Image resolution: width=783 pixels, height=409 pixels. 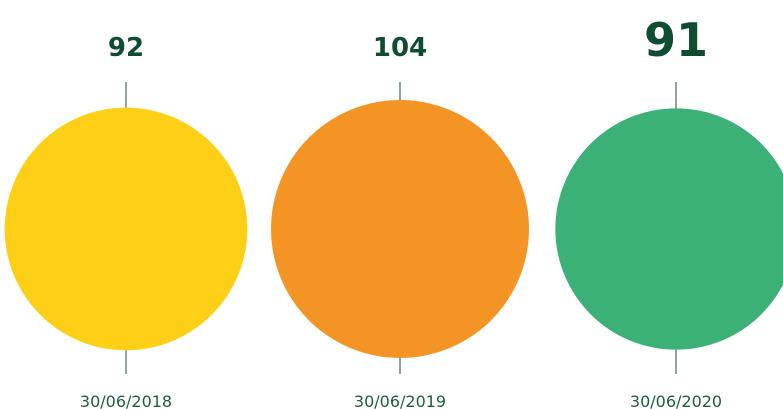 I want to click on date-label-2: 30/06/2019, so click(x=400, y=400).